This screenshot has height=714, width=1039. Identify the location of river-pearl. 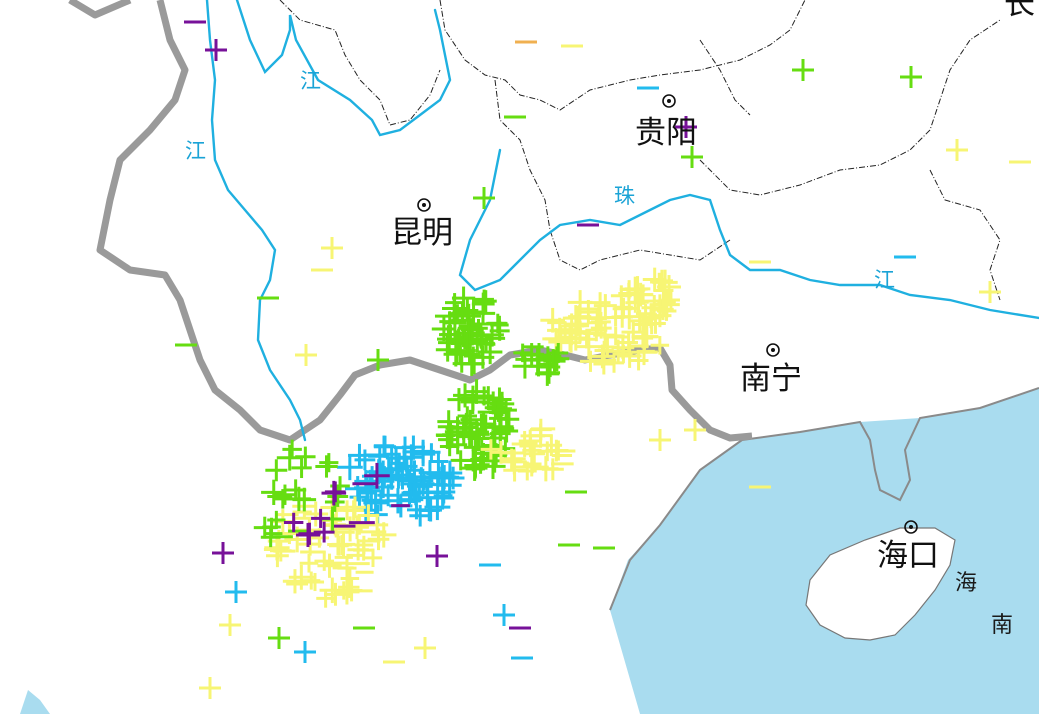
(748, 234).